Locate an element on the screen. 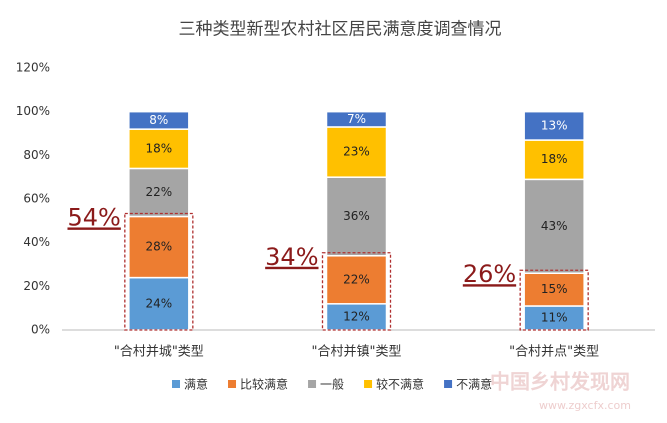 The height and width of the screenshot is (423, 667). x-tick-label: "合村并点"类型 is located at coordinates (554, 352).